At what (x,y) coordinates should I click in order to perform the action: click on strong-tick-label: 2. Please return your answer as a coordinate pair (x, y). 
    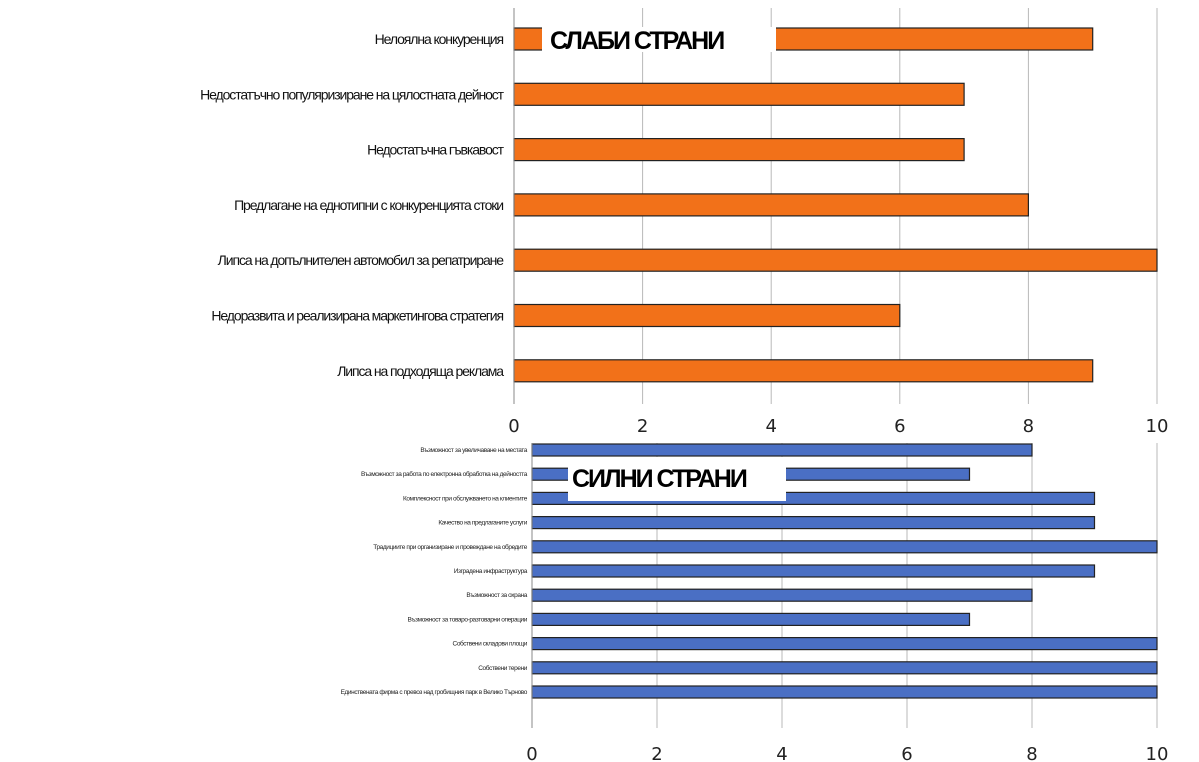
    Looking at the image, I should click on (656, 753).